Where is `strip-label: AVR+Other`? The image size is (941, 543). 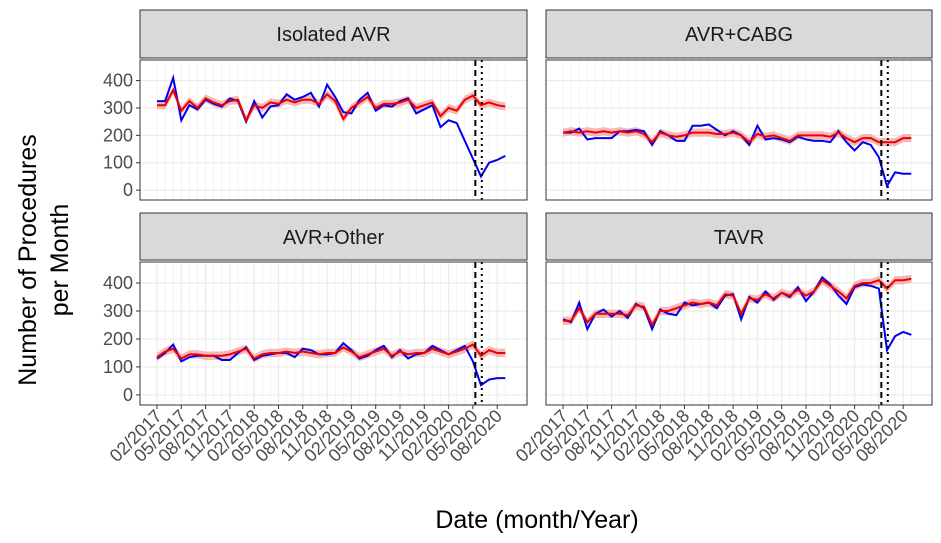 strip-label: AVR+Other is located at coordinates (334, 238).